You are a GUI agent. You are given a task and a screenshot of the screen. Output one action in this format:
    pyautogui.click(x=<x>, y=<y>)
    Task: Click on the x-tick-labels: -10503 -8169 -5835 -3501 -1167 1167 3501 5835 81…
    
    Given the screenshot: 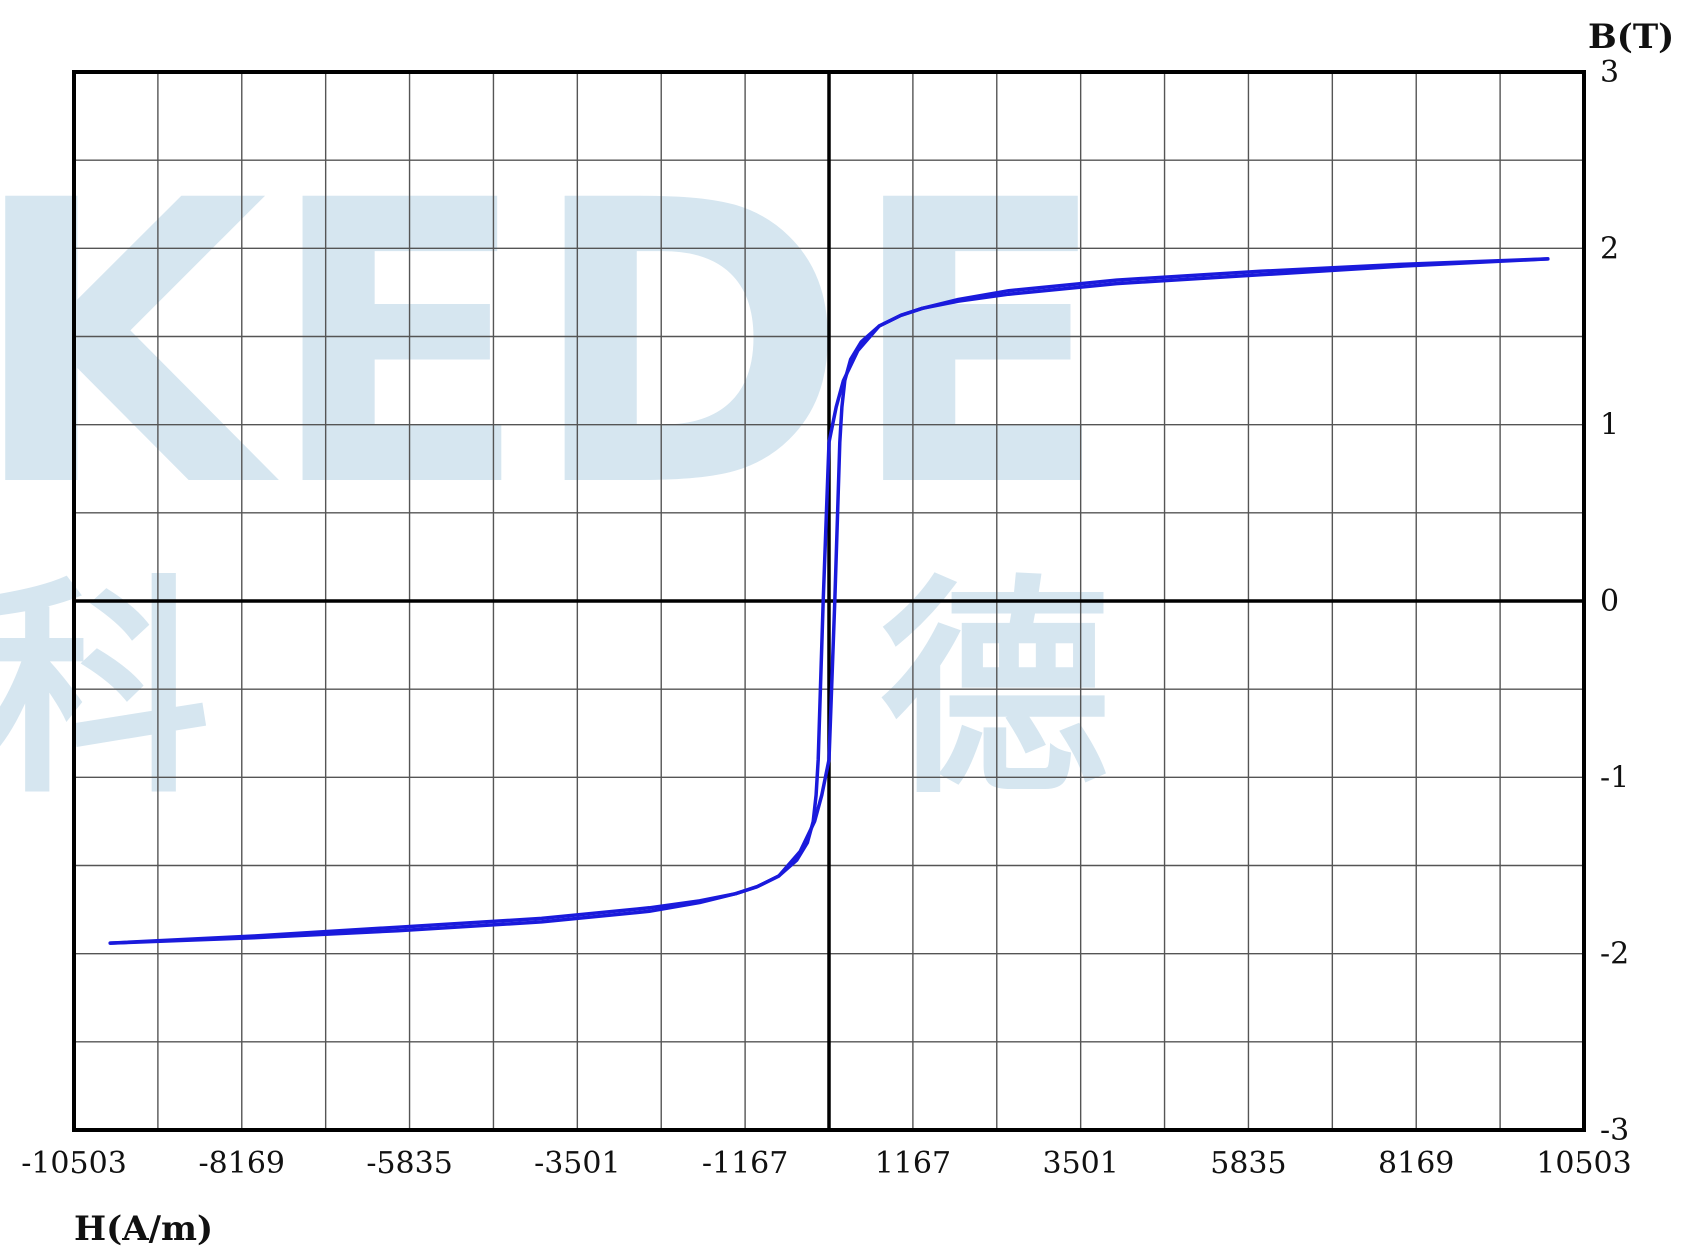 What is the action you would take?
    pyautogui.click(x=826, y=1163)
    